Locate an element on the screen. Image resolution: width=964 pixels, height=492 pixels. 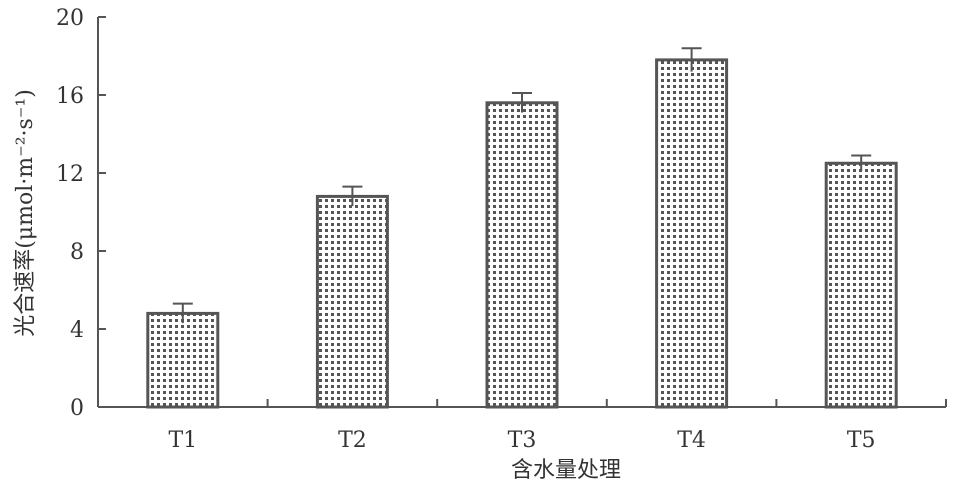
bar-t5 is located at coordinates (861, 285).